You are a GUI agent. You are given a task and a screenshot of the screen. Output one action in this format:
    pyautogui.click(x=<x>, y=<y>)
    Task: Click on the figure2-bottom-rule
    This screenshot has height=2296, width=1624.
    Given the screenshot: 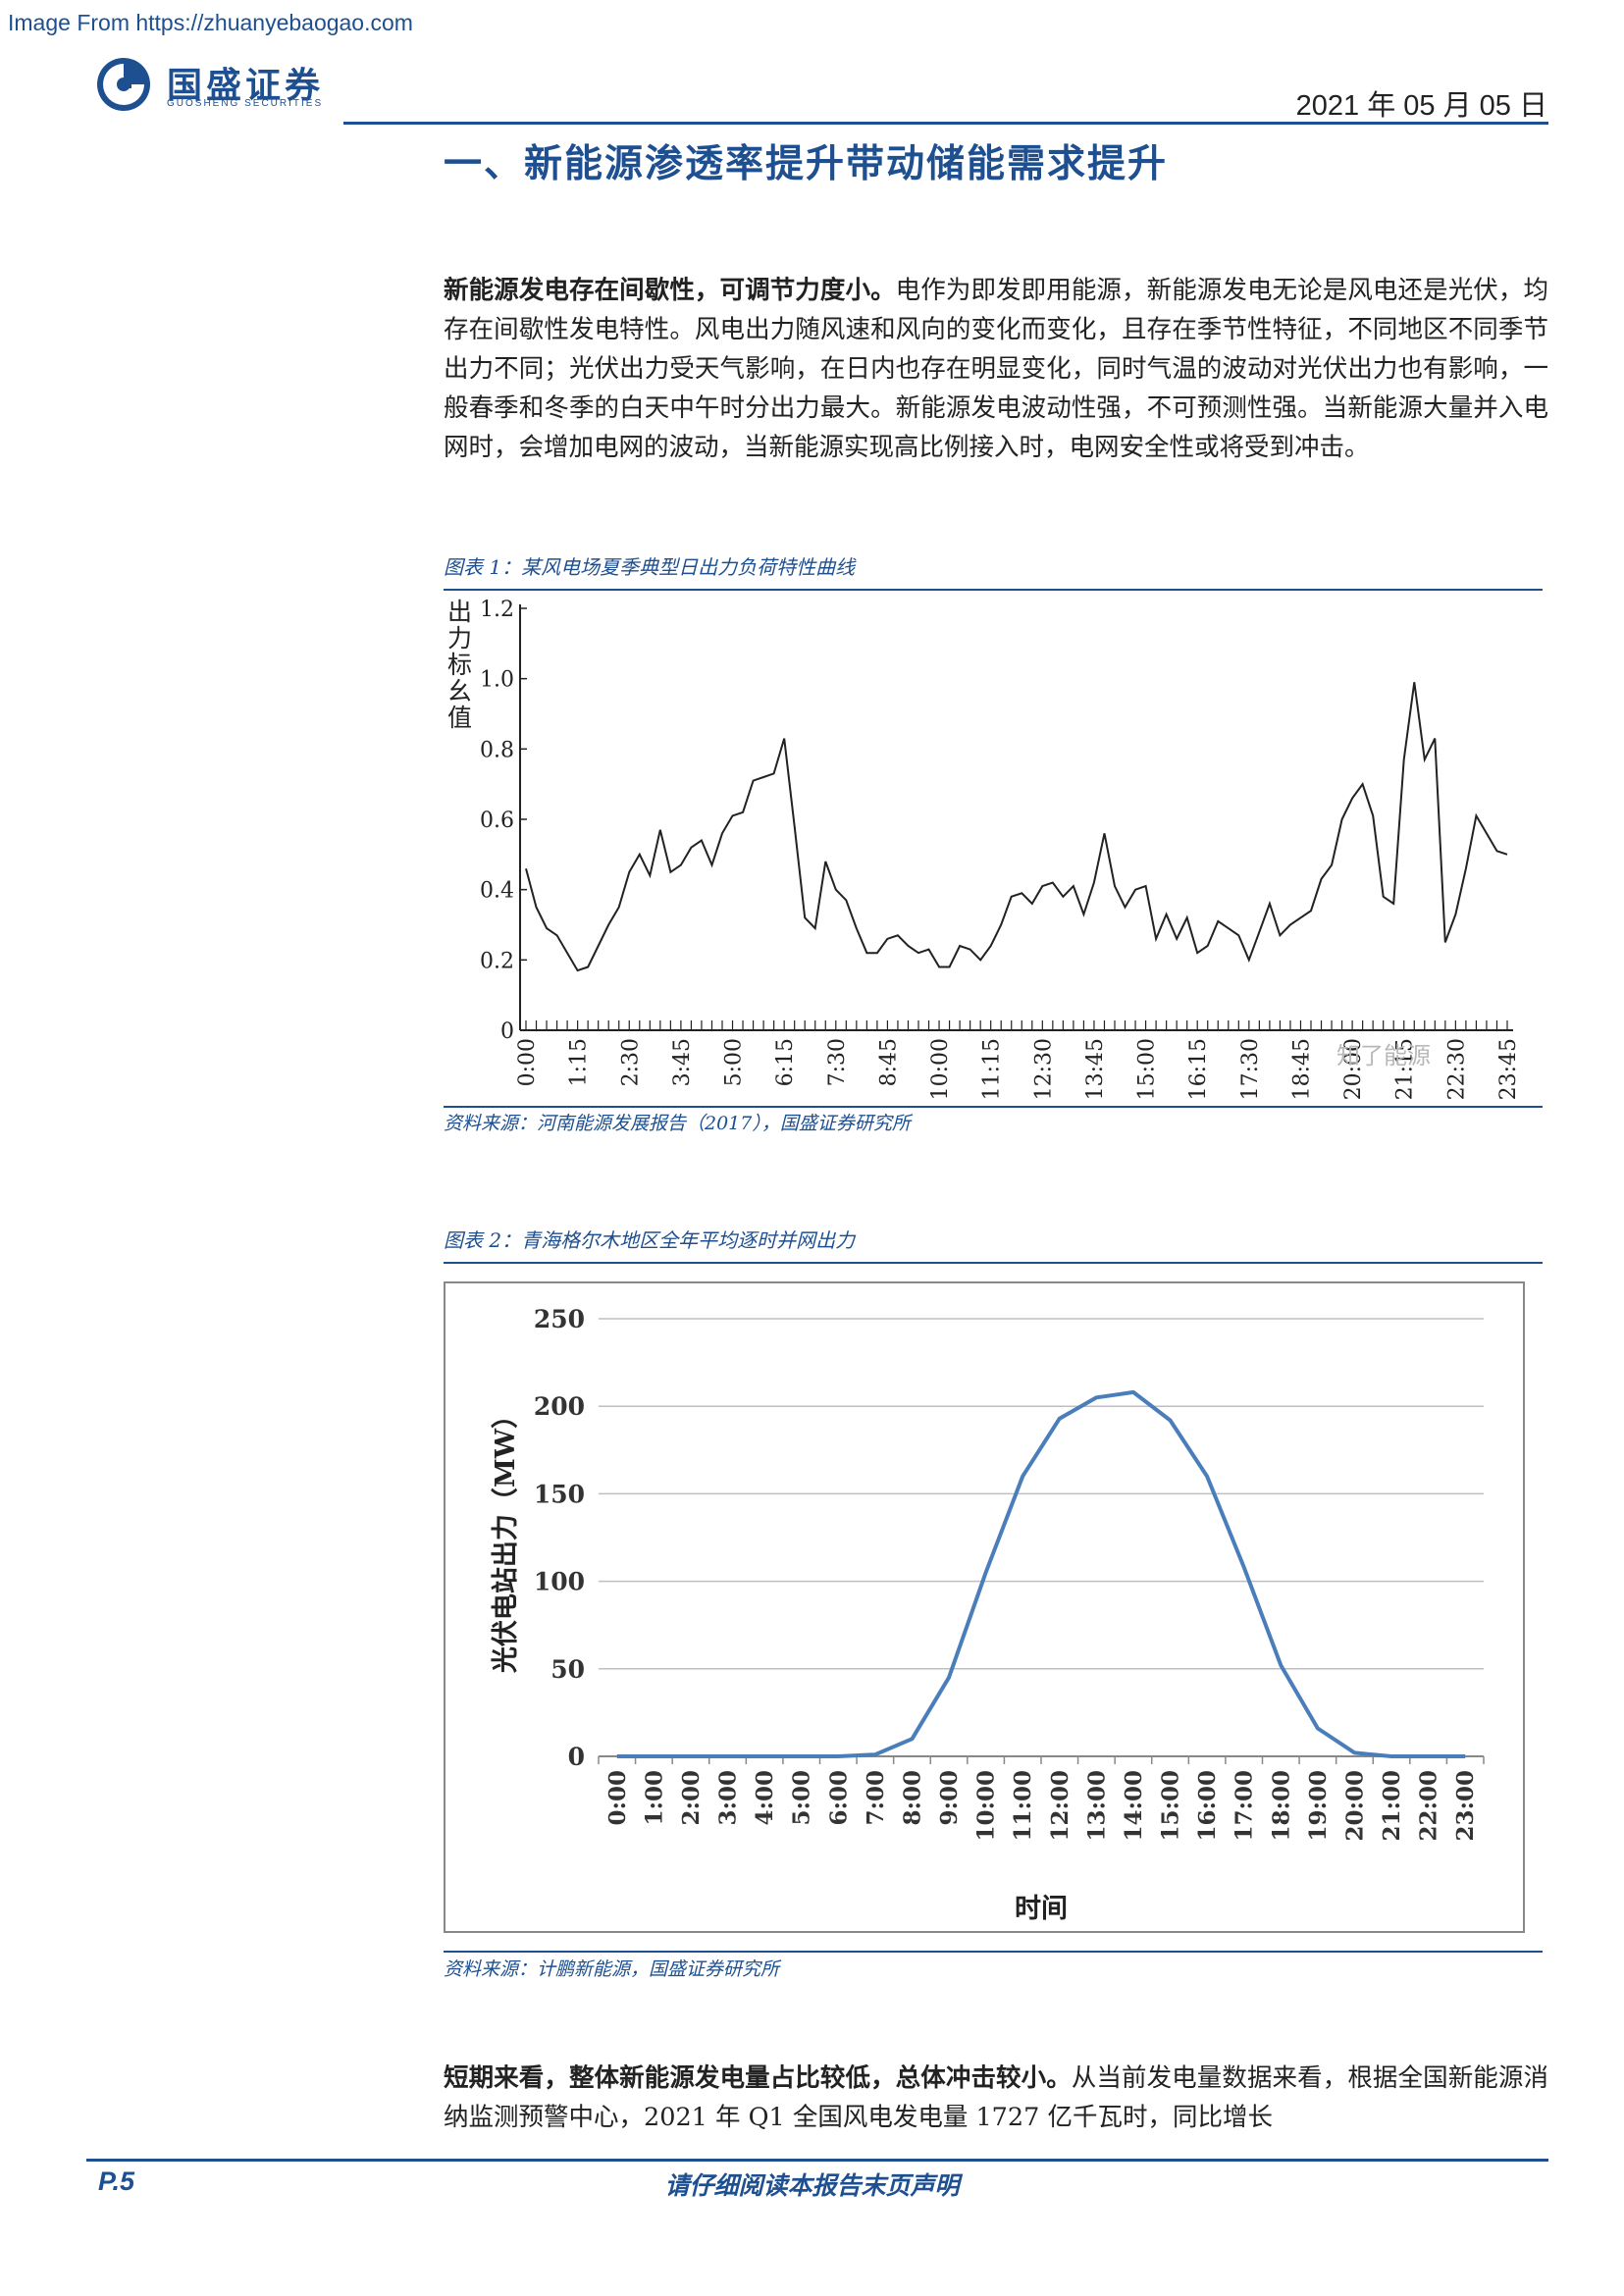 What is the action you would take?
    pyautogui.click(x=993, y=1952)
    